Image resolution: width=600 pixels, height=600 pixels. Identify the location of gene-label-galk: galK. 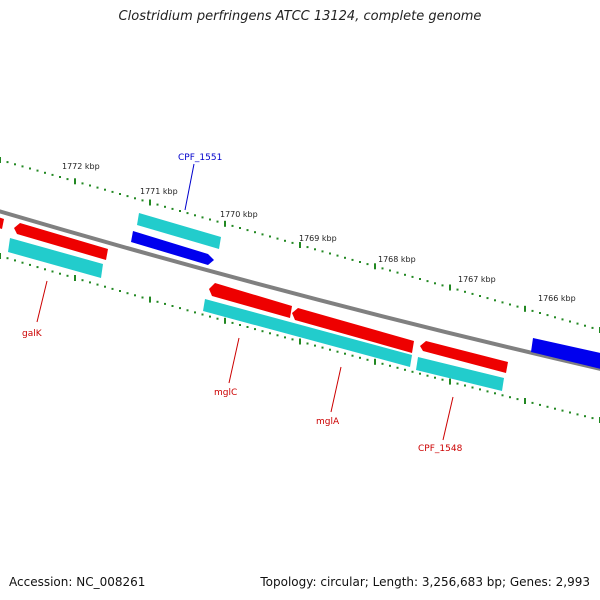
(32, 334).